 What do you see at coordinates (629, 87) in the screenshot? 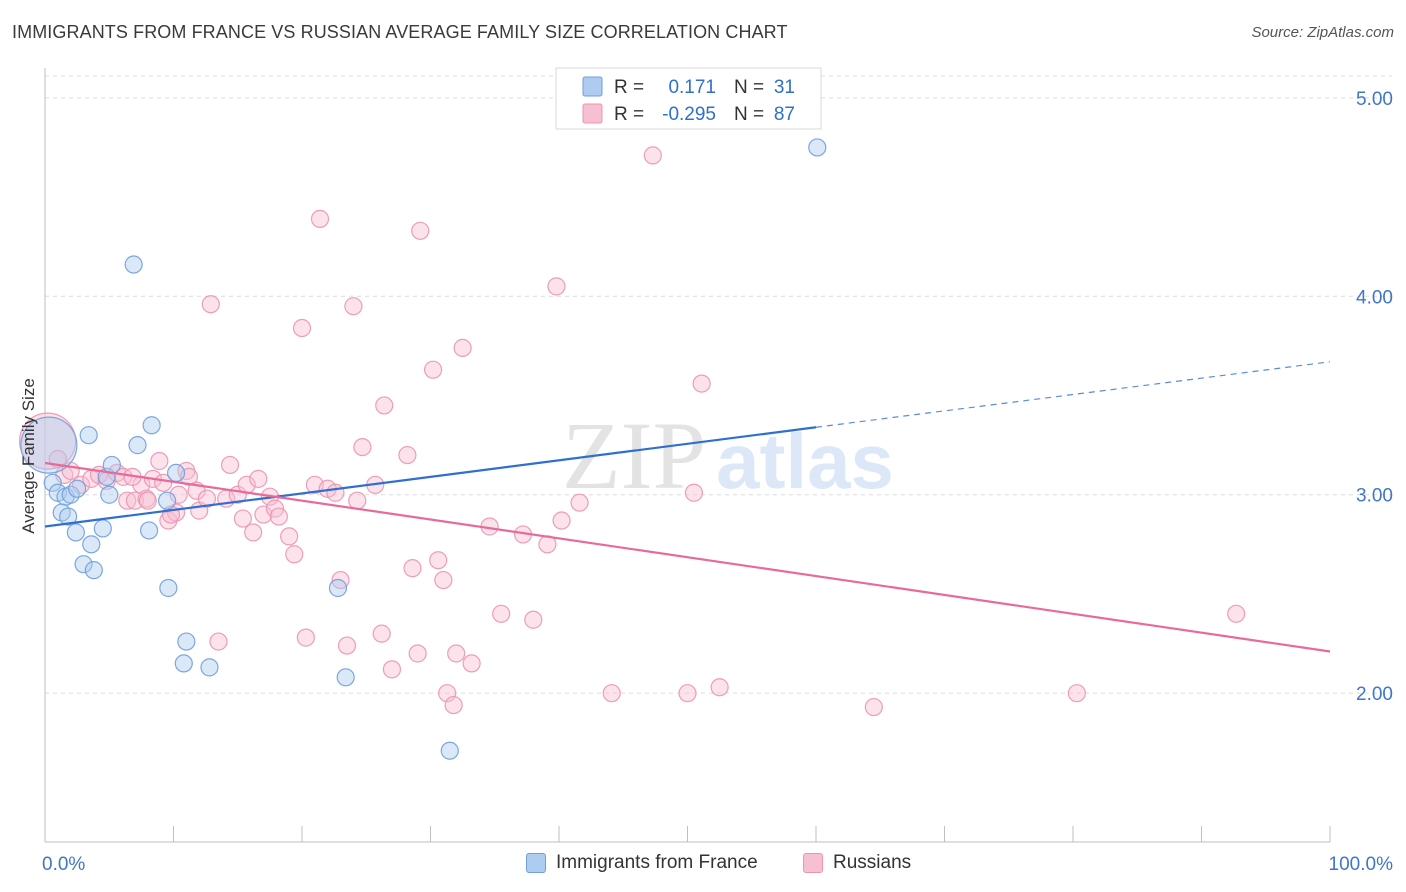
I see `stats-r-label-france: R =` at bounding box center [629, 87].